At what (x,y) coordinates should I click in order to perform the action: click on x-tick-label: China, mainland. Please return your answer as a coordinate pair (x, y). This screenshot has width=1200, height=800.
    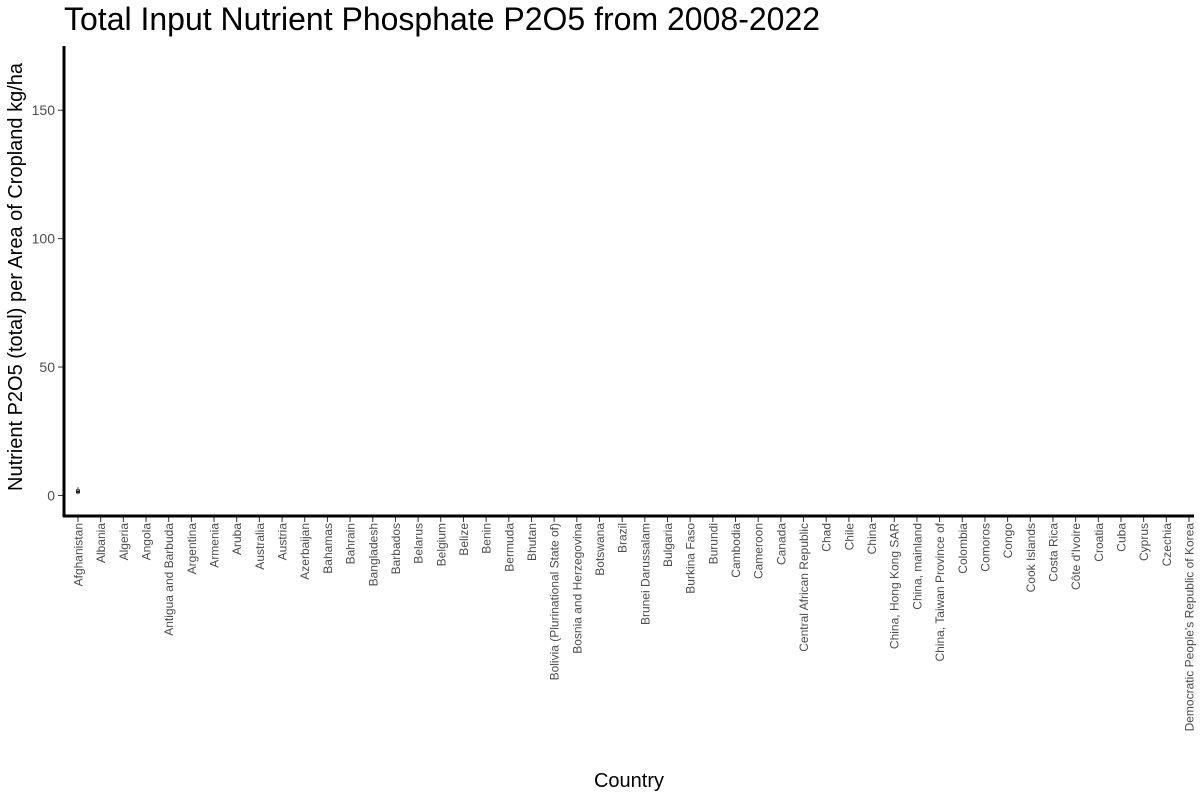
    Looking at the image, I should click on (917, 566).